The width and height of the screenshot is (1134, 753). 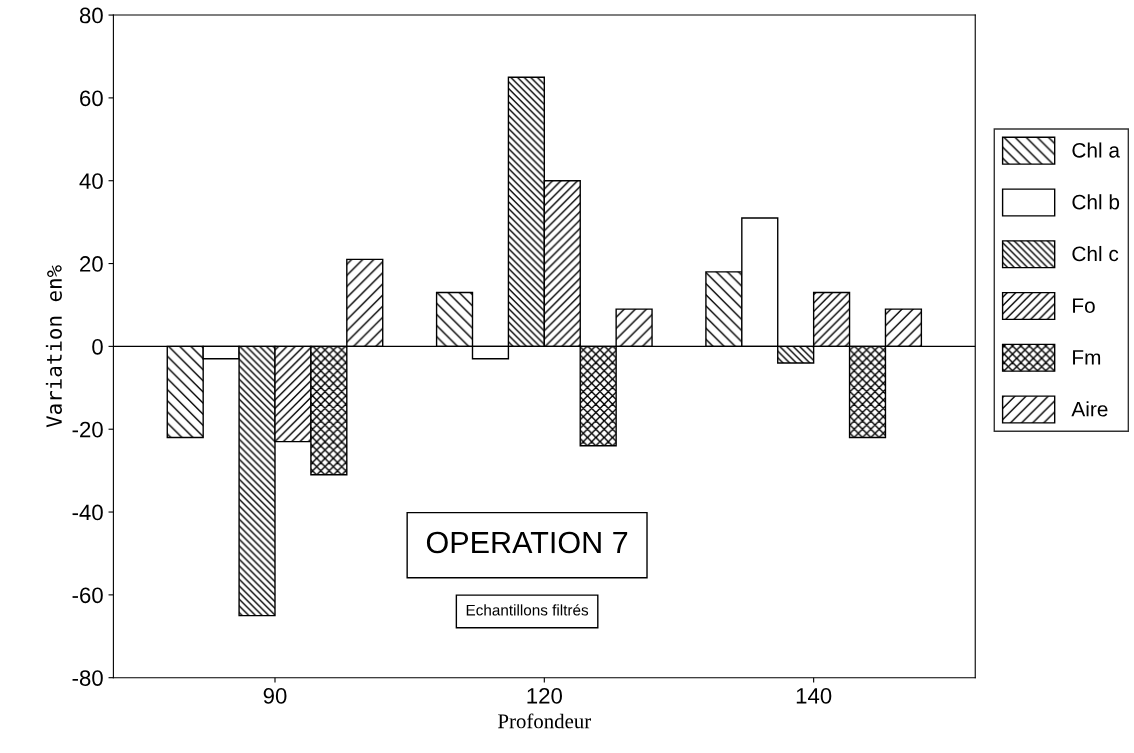 I want to click on legend-label: Chl a, so click(x=1096, y=150).